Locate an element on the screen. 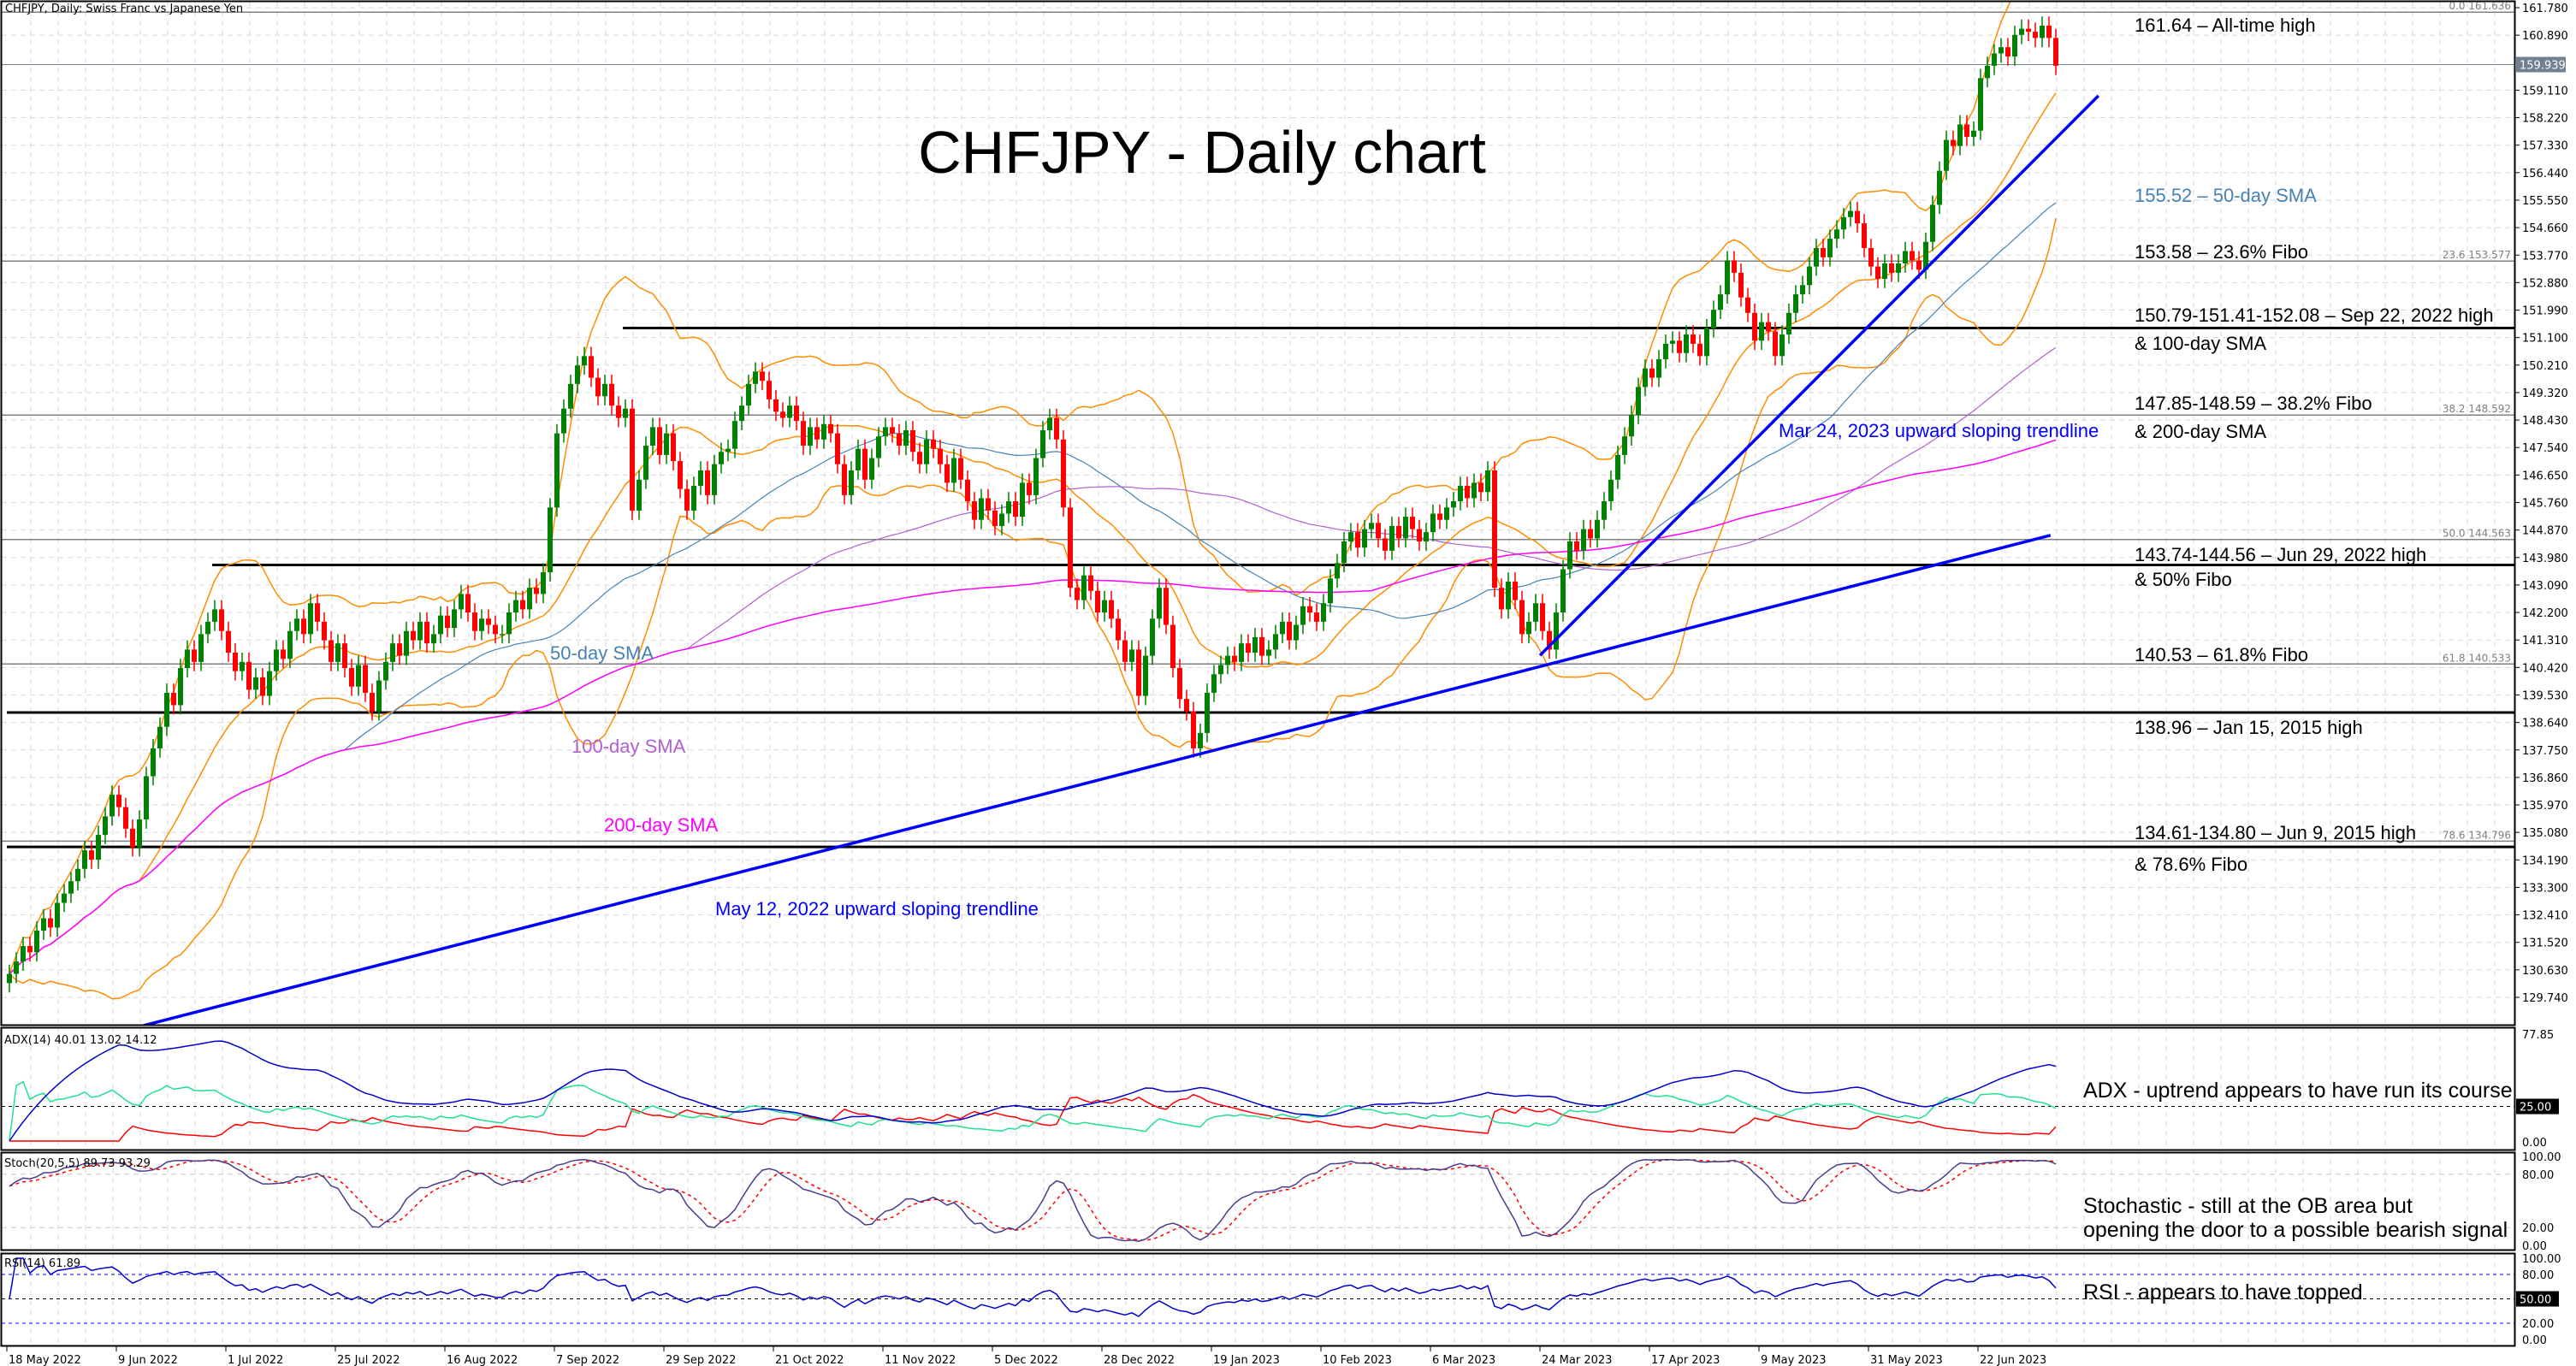  date-tick-label: 7 Sep 2022 is located at coordinates (587, 1360).